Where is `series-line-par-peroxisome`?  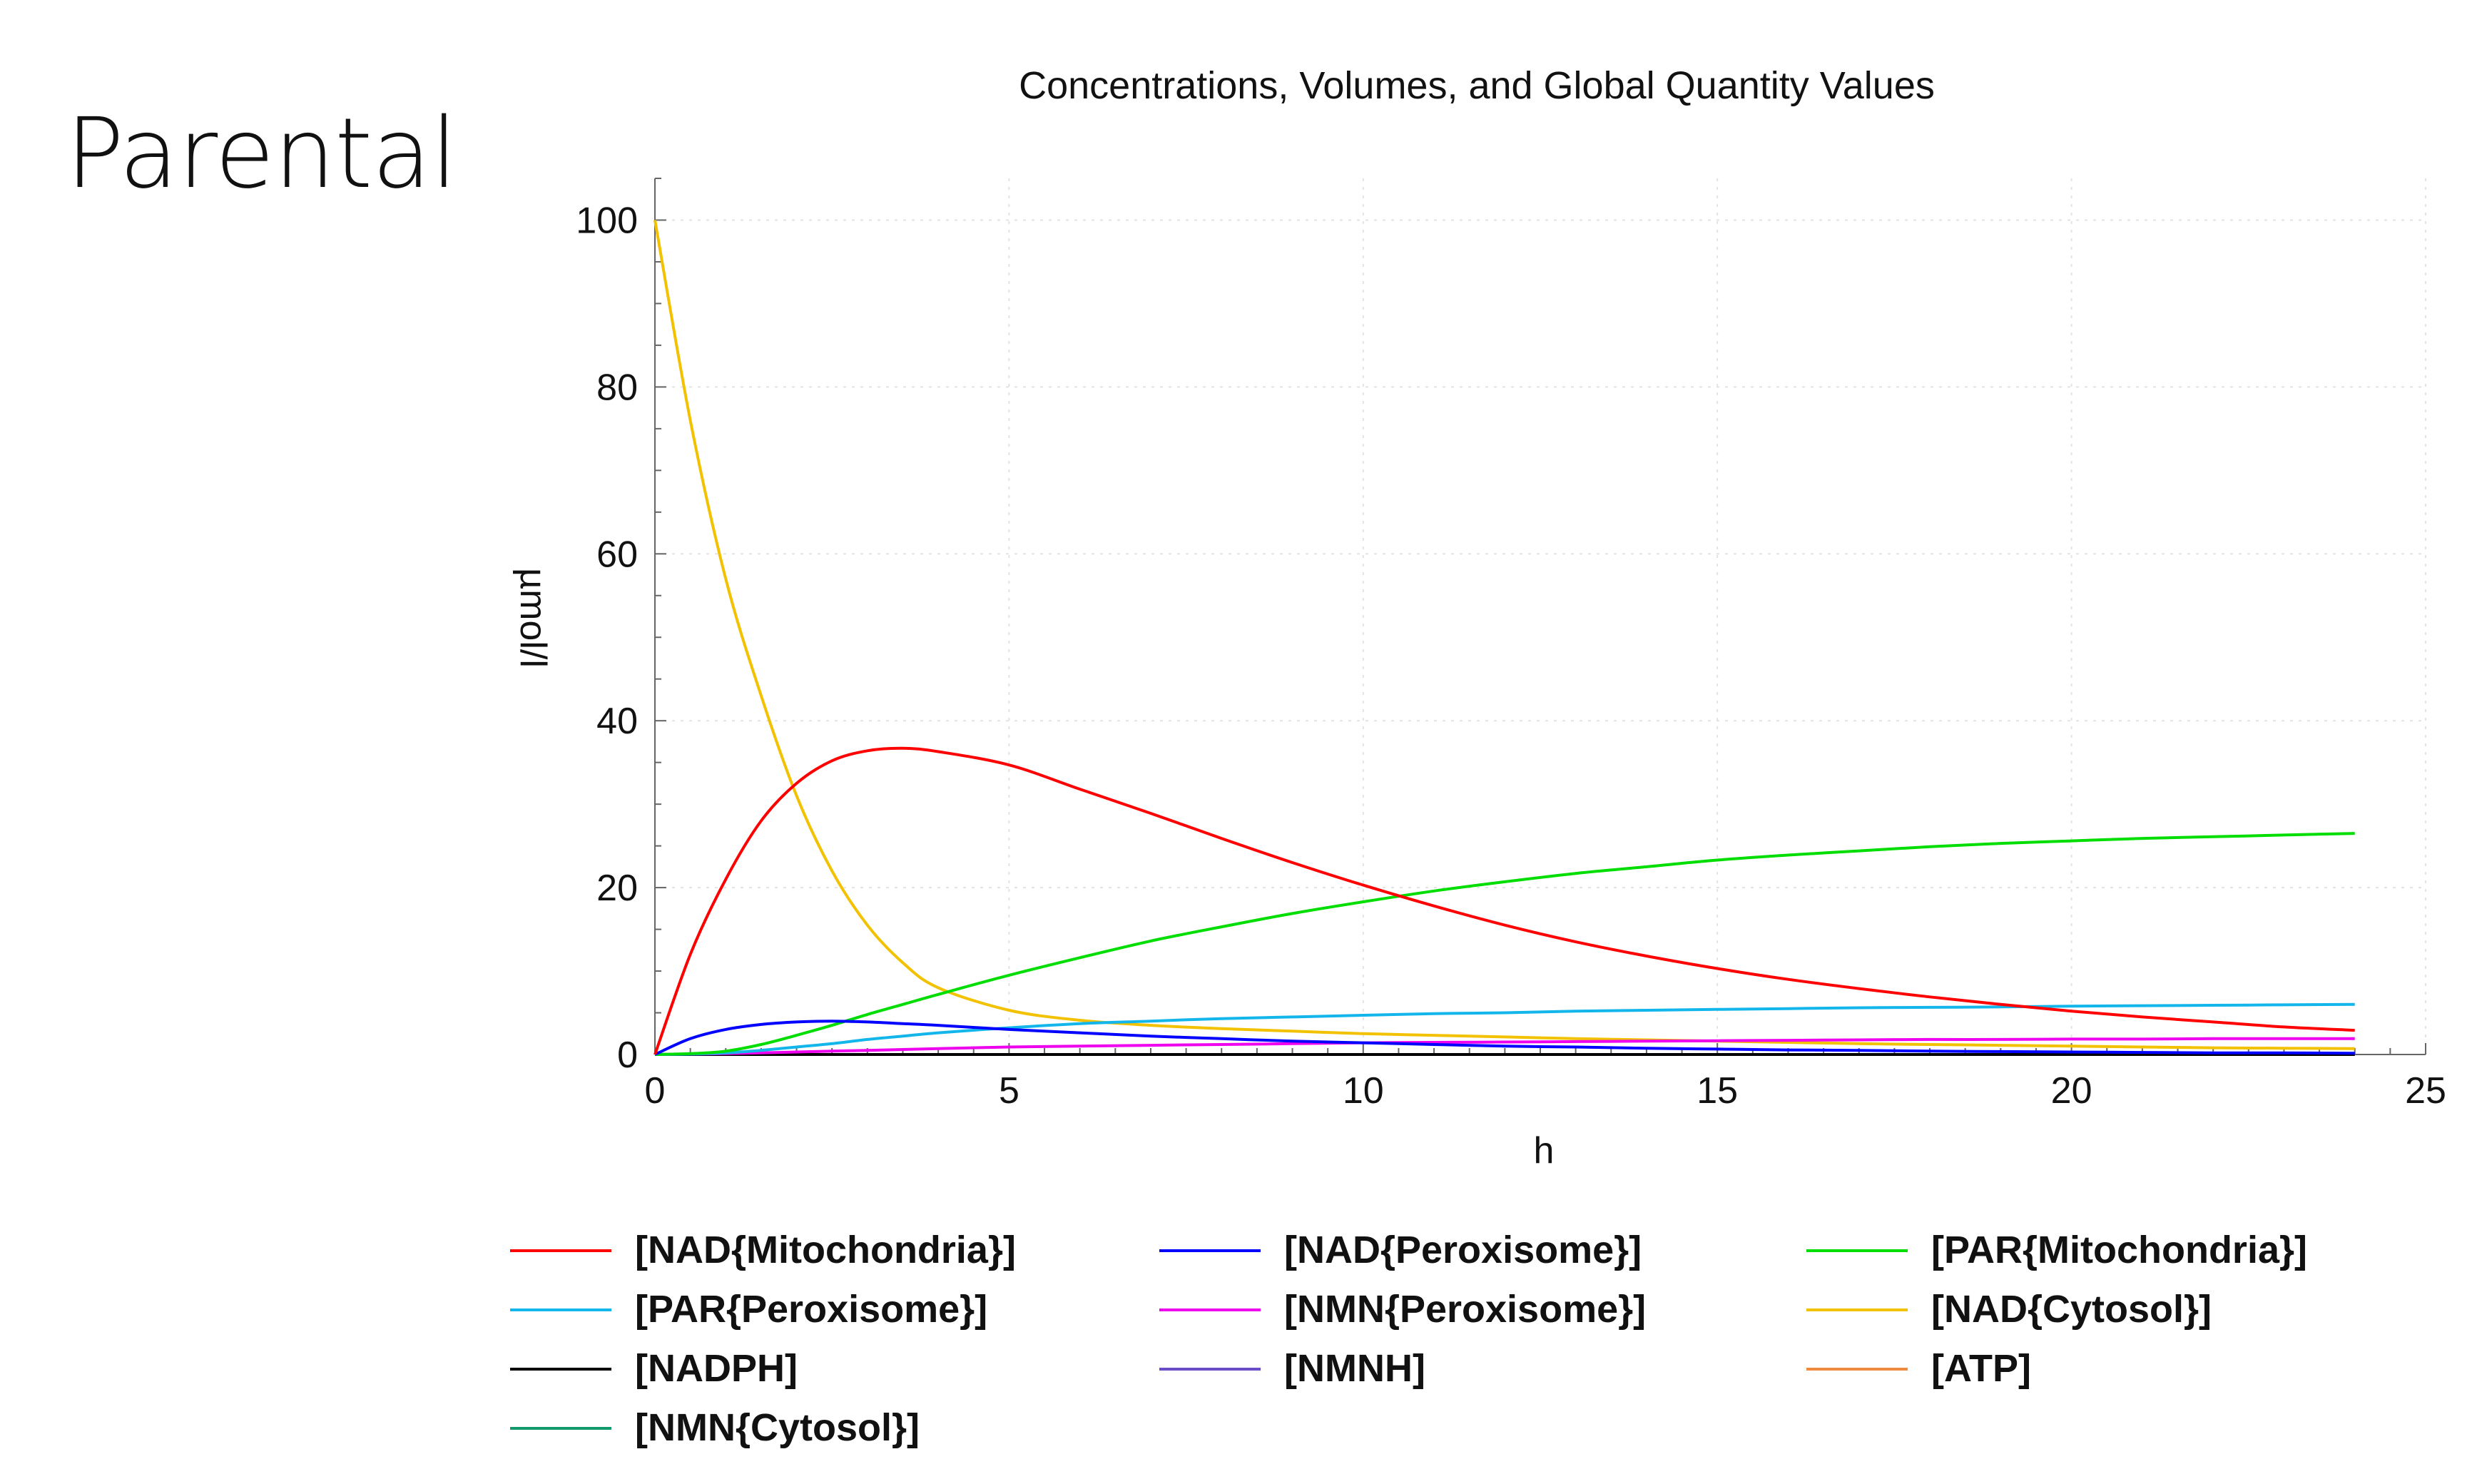 series-line-par-peroxisome is located at coordinates (1505, 1029).